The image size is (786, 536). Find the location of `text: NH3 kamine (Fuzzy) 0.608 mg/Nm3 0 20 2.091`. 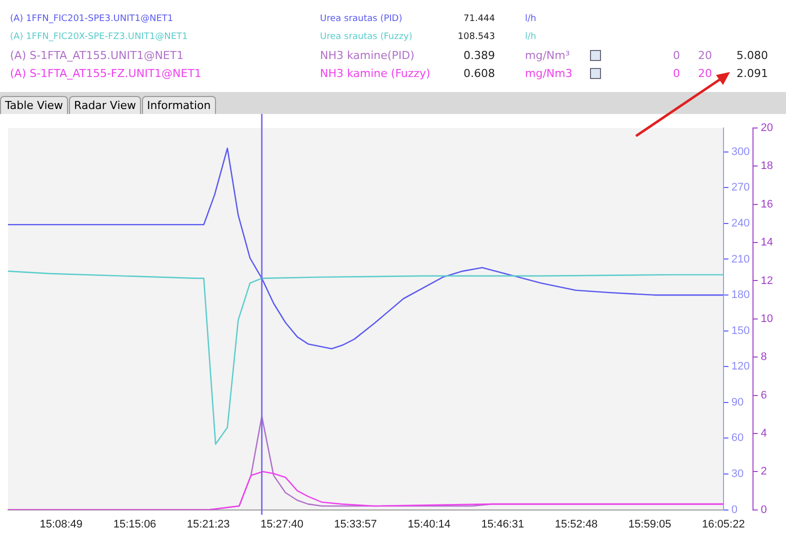

text: NH3 kamine (Fuzzy) 0.608 mg/Nm3 0 20 2.091 is located at coordinates (544, 73).